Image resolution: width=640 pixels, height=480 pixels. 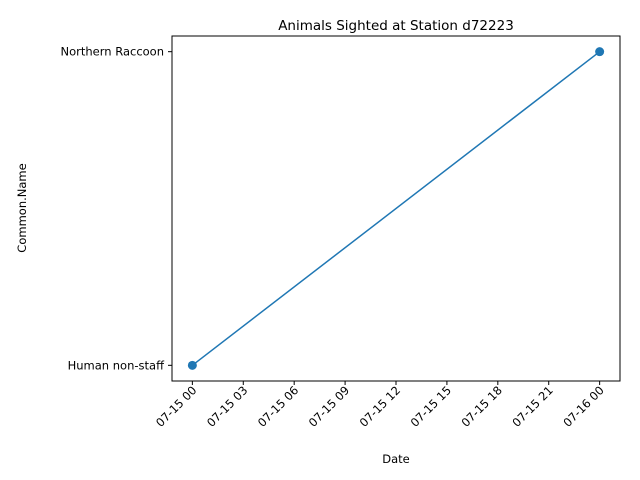 What do you see at coordinates (116, 365) in the screenshot?
I see `y-tick-label: Human non-staff` at bounding box center [116, 365].